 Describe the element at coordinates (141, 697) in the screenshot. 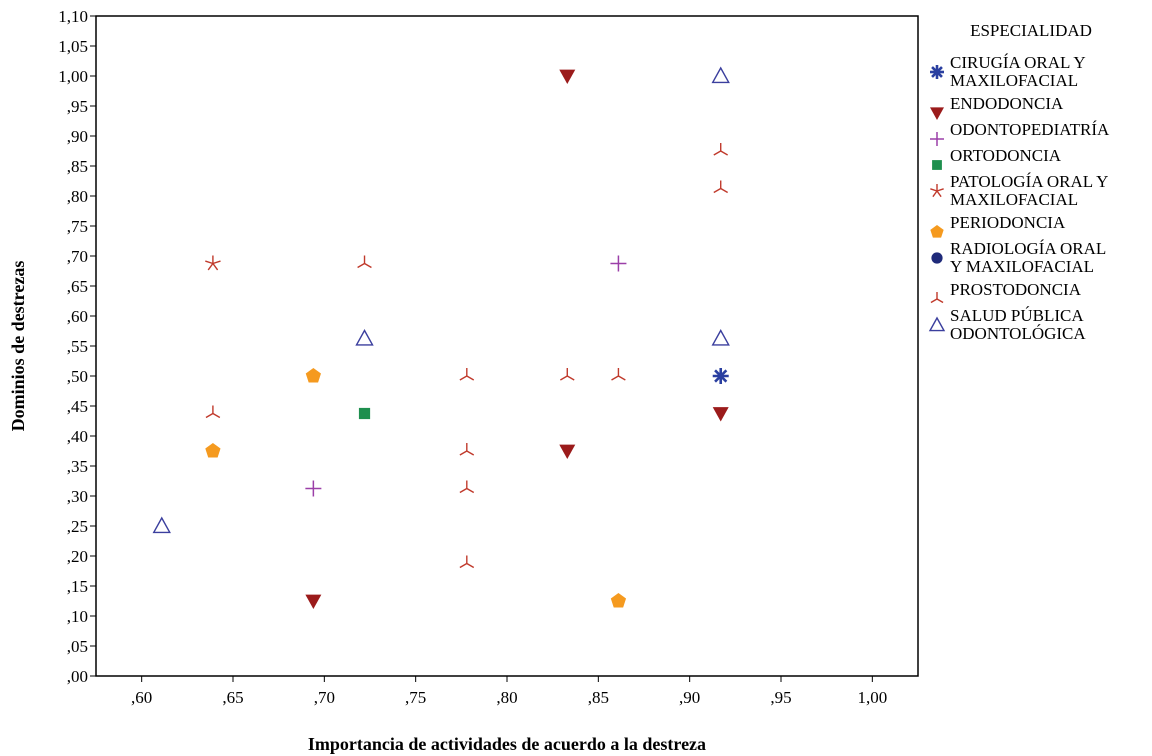

I see `x-tick-label: ,60` at that location.